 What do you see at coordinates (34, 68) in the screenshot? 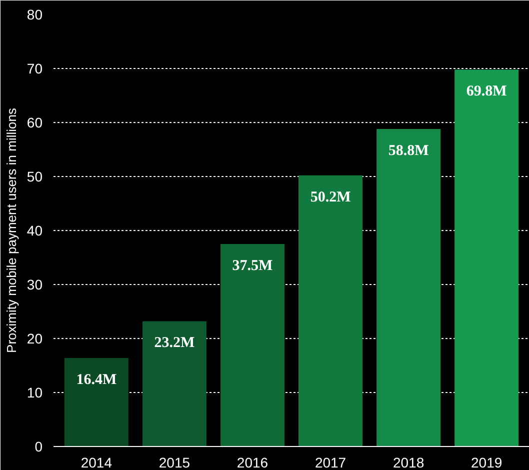
I see `y-tick-label: 70` at bounding box center [34, 68].